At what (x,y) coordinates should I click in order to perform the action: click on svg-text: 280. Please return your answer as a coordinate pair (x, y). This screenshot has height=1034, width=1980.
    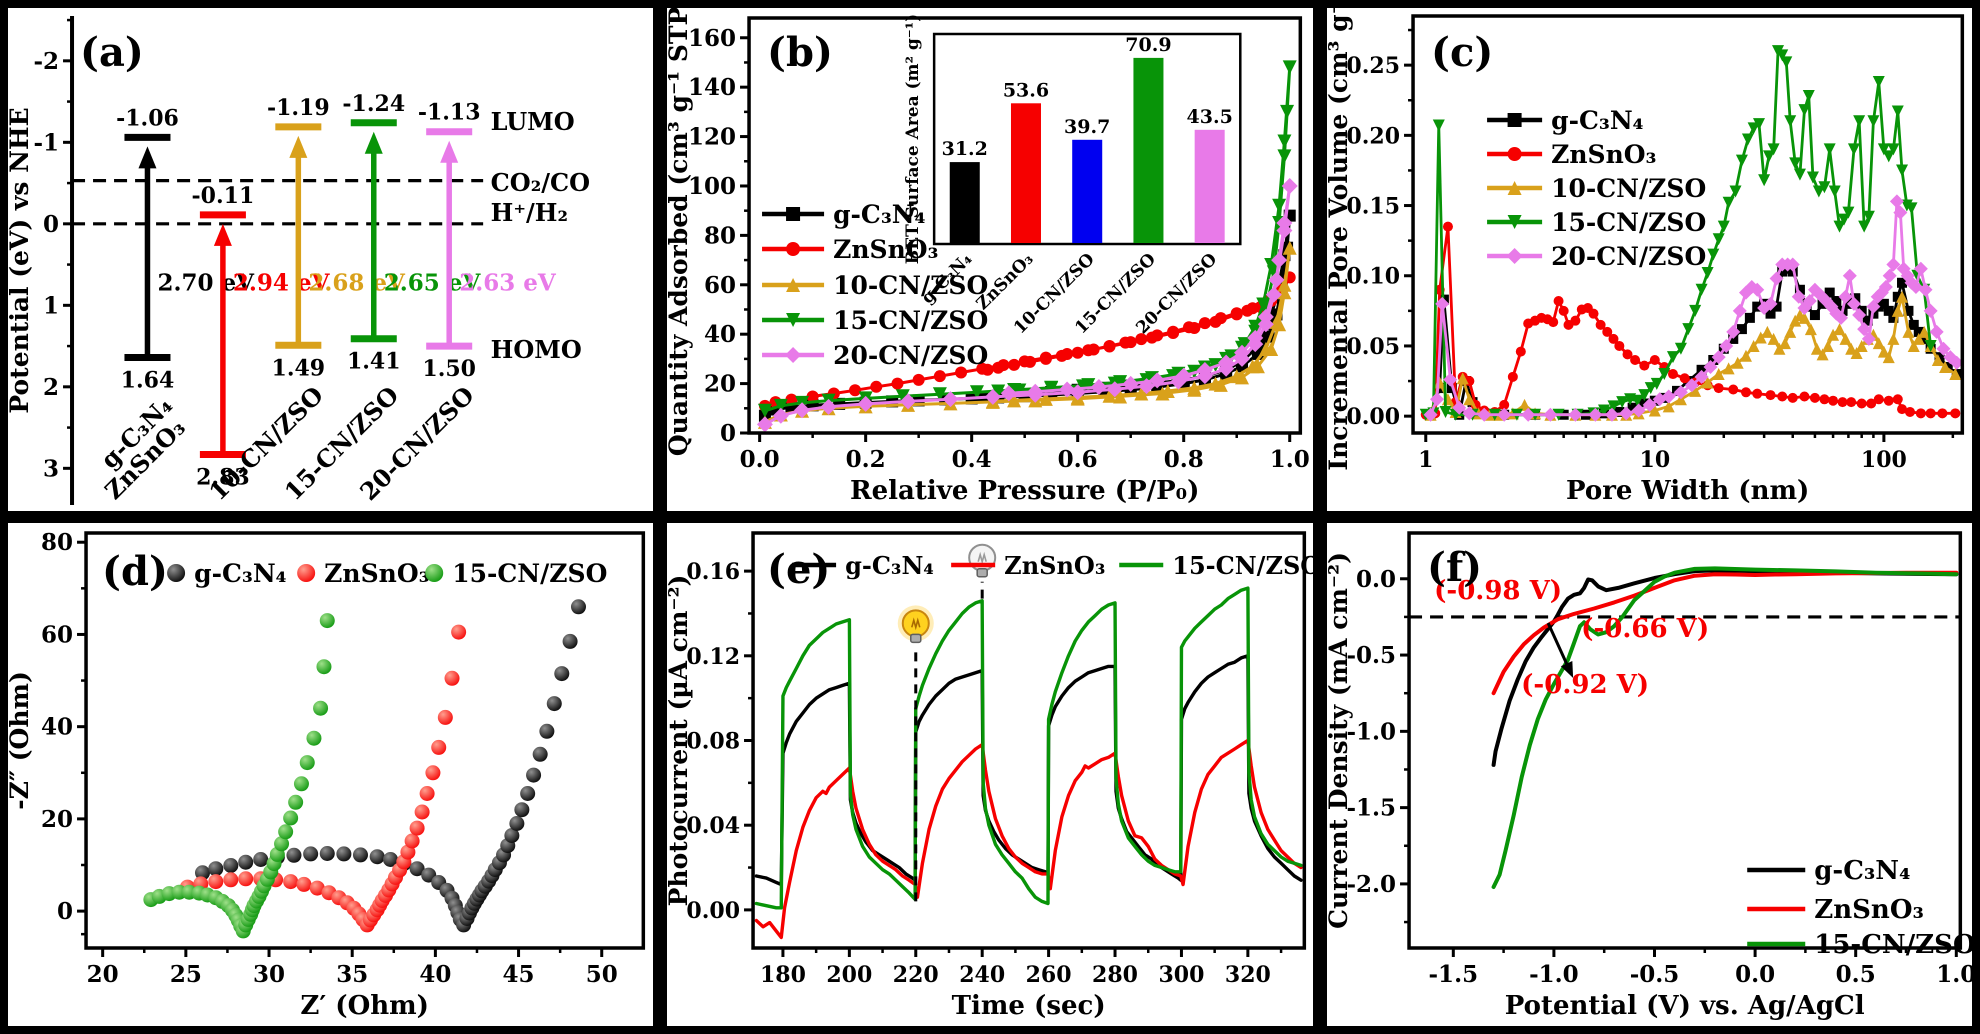
    Looking at the image, I should click on (1115, 975).